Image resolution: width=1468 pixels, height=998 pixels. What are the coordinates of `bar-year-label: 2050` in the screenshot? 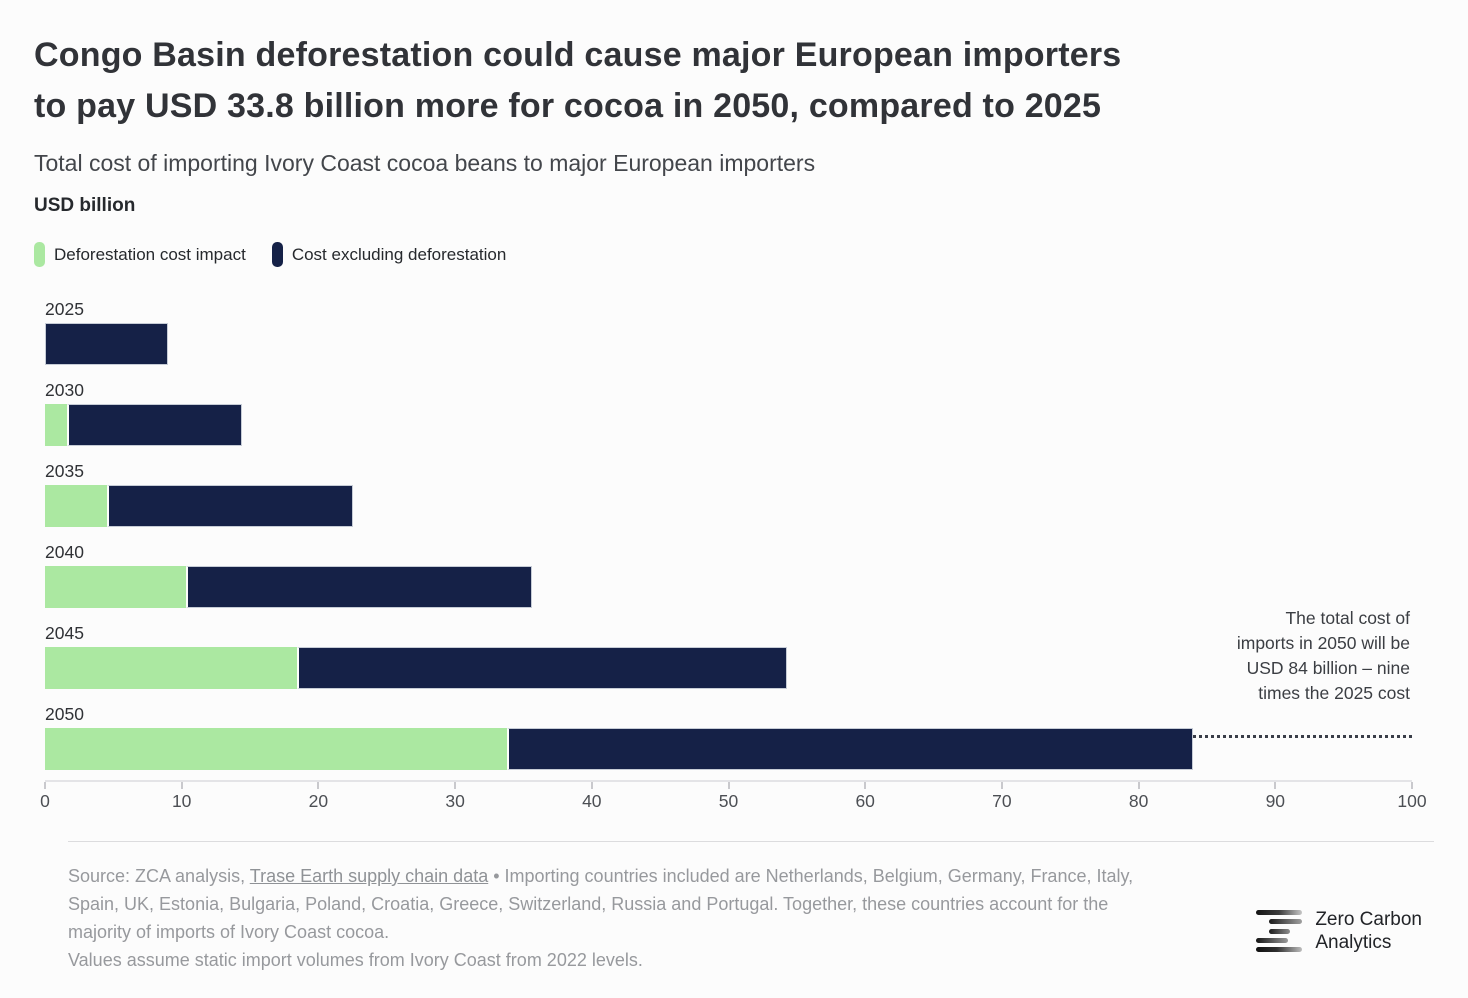 It's located at (64, 714).